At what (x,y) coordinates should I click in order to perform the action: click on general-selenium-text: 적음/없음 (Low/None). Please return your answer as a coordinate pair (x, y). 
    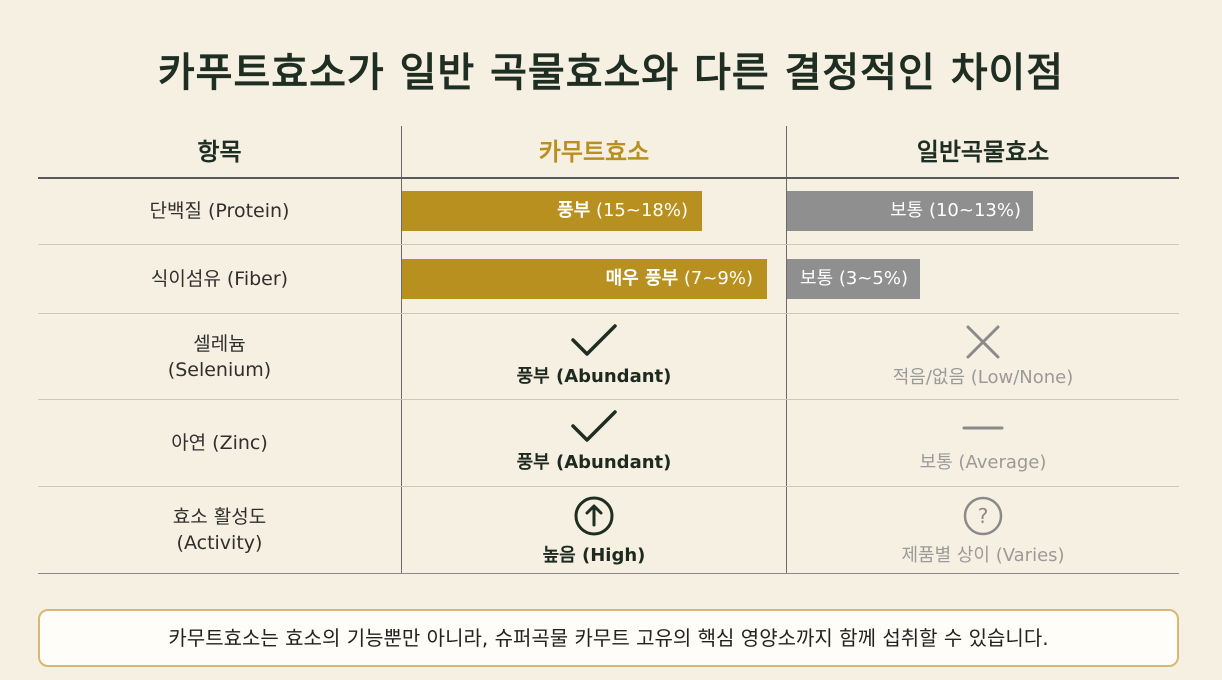
    Looking at the image, I should click on (983, 377).